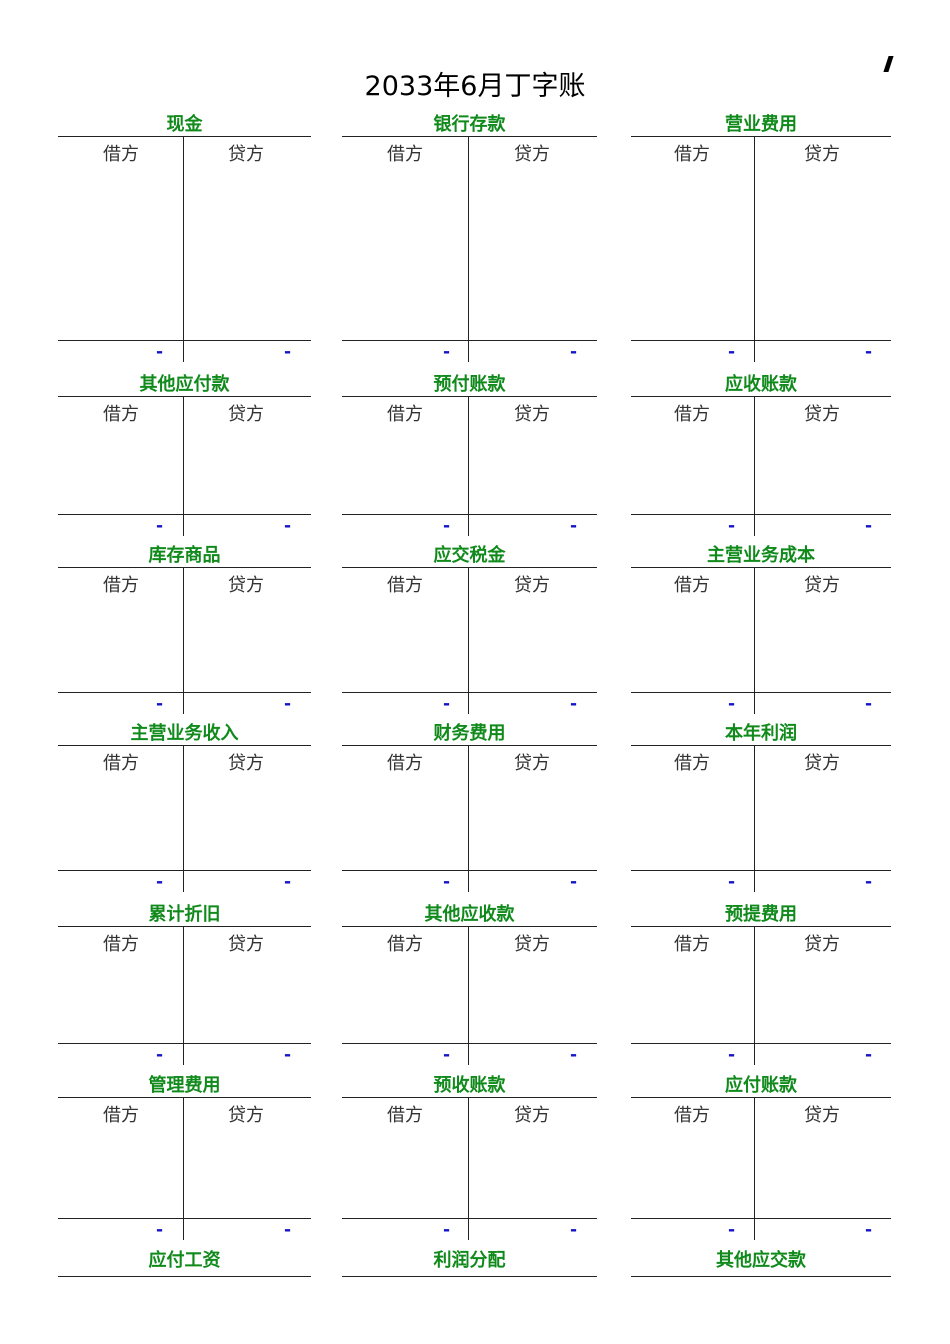  What do you see at coordinates (469, 238) in the screenshot?
I see `t-account: 银行存款 借方 贷方 - -` at bounding box center [469, 238].